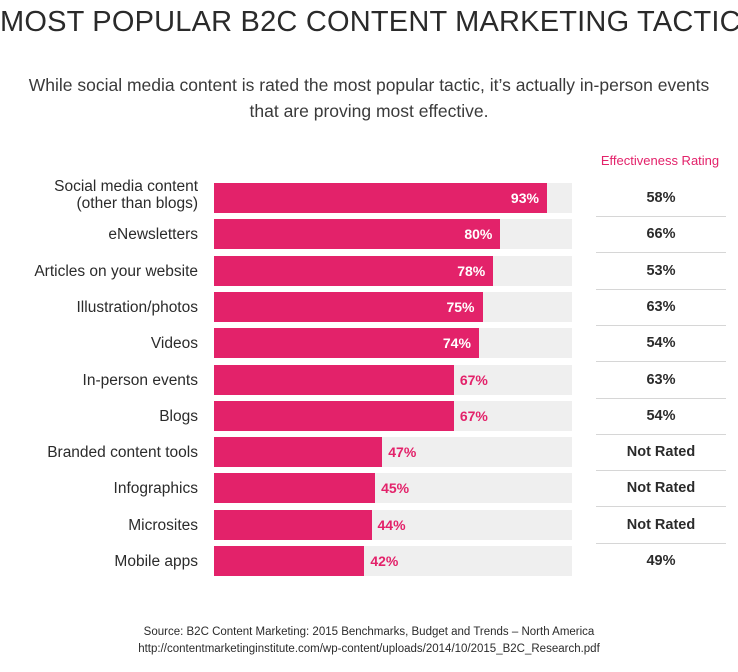 The width and height of the screenshot is (738, 672). I want to click on bar-row: Blogs 67% 54%, so click(369, 419).